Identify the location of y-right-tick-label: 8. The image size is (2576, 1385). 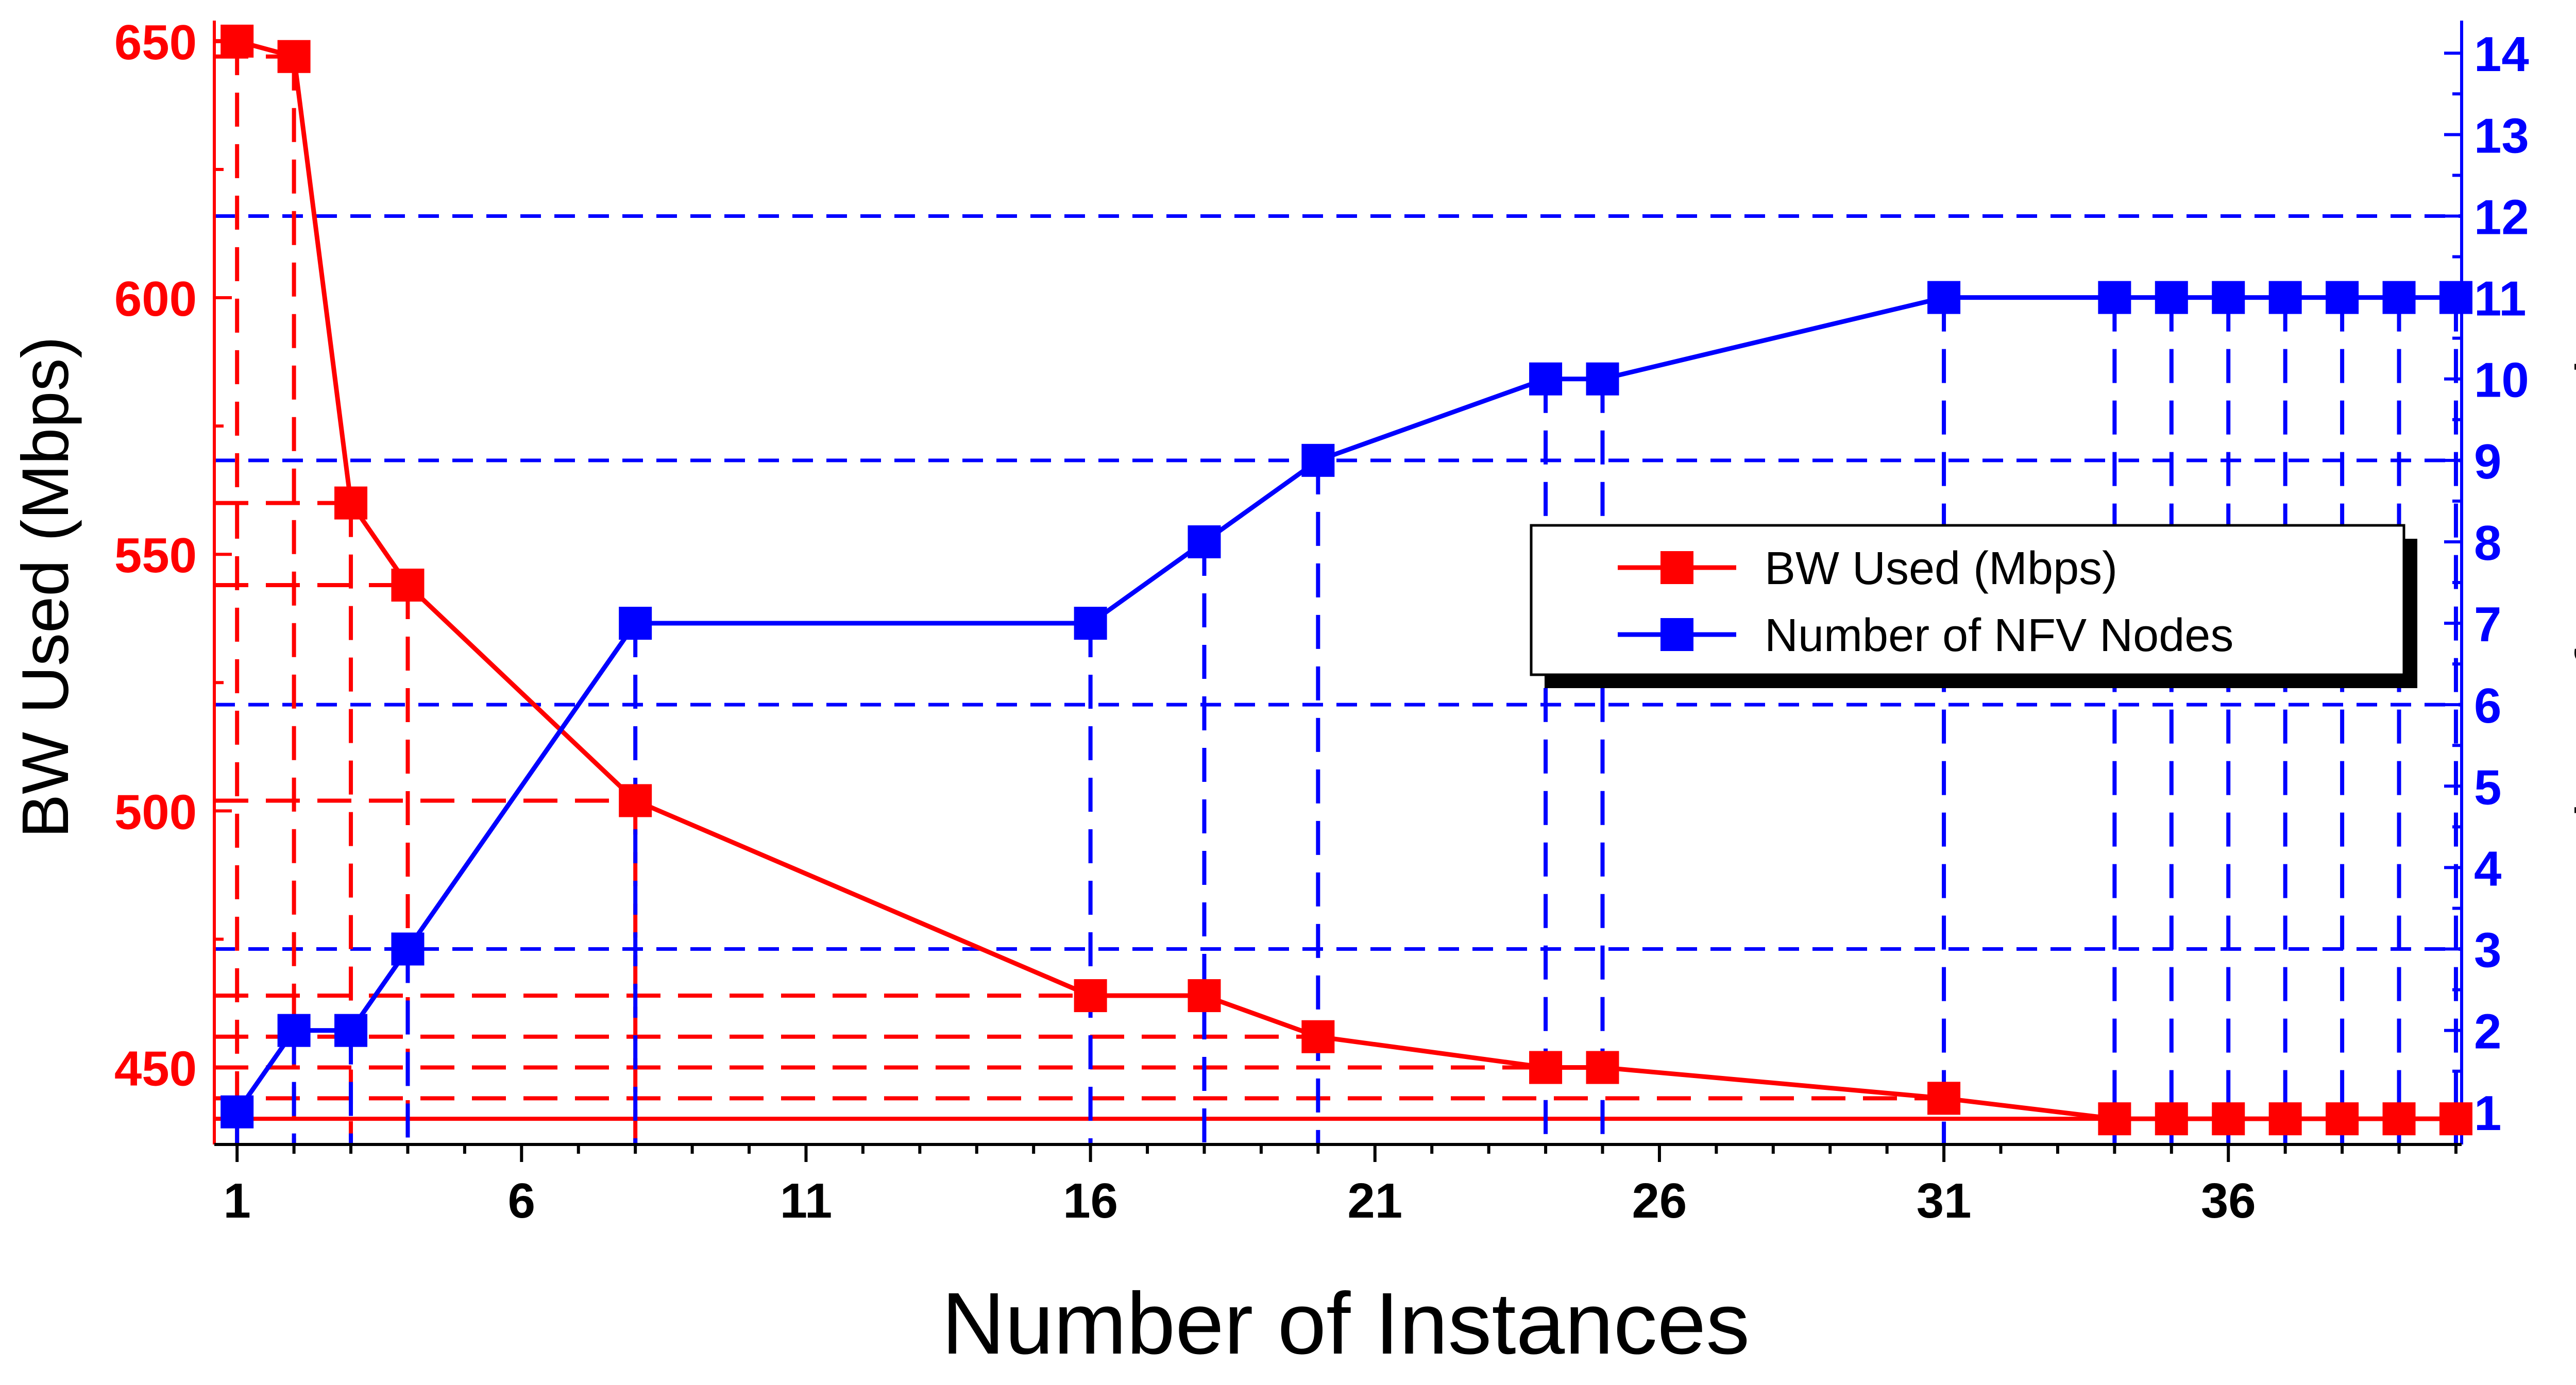
(2488, 543).